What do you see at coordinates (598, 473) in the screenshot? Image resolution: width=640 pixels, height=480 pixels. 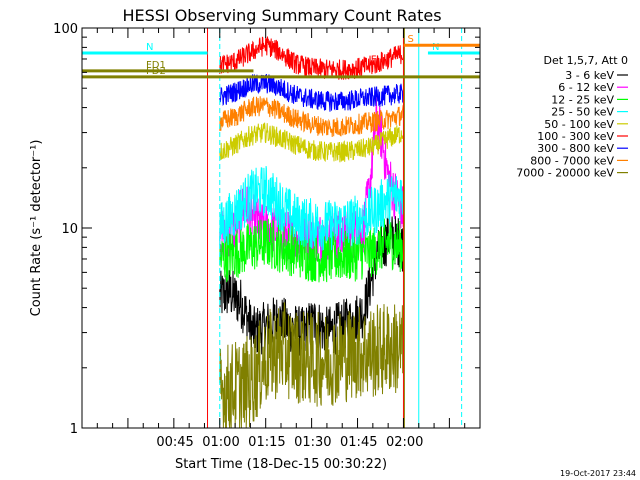 I see `footer-timestamp: 19-Oct-2017 23:44` at bounding box center [598, 473].